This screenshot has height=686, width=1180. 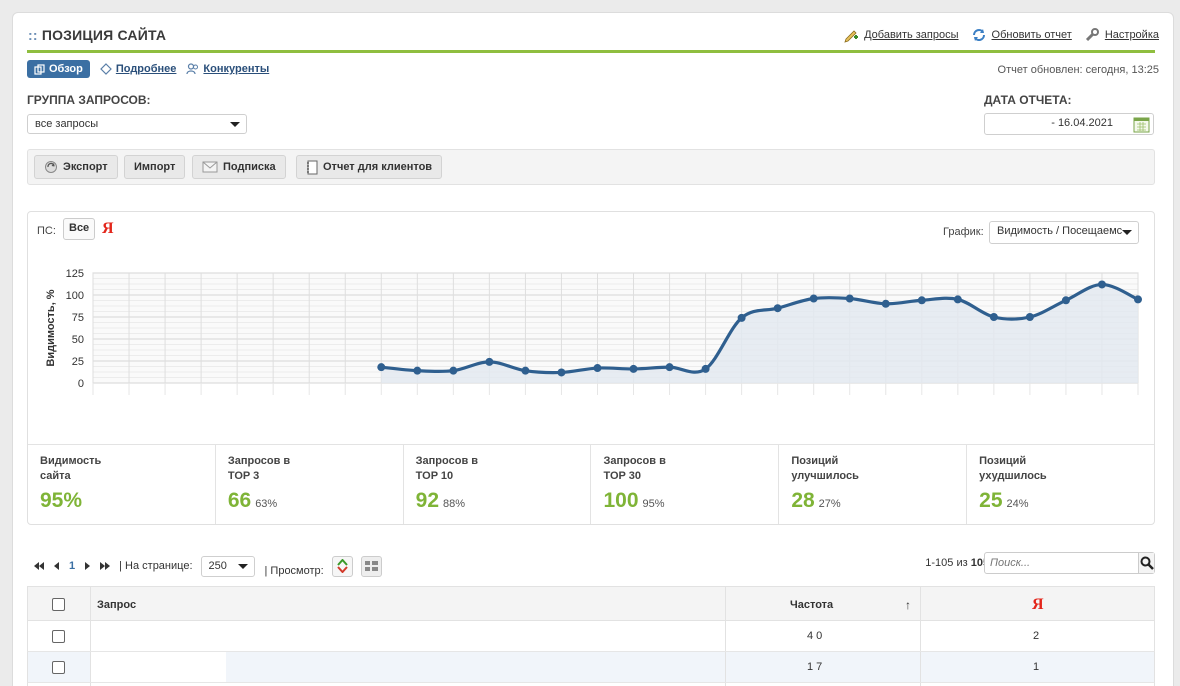 What do you see at coordinates (622, 476) in the screenshot?
I see `kpi-label: TOP 30` at bounding box center [622, 476].